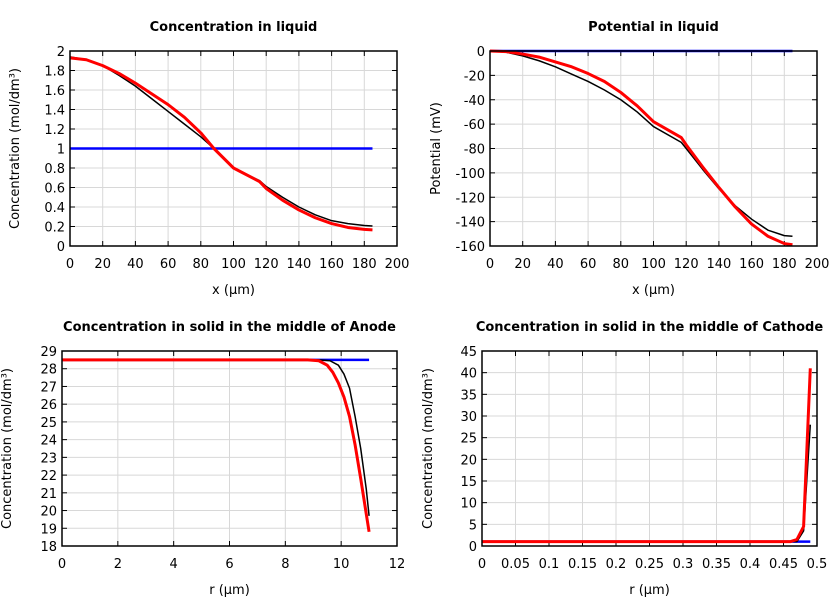  I want to click on y-tick-label: -80, so click(474, 150).